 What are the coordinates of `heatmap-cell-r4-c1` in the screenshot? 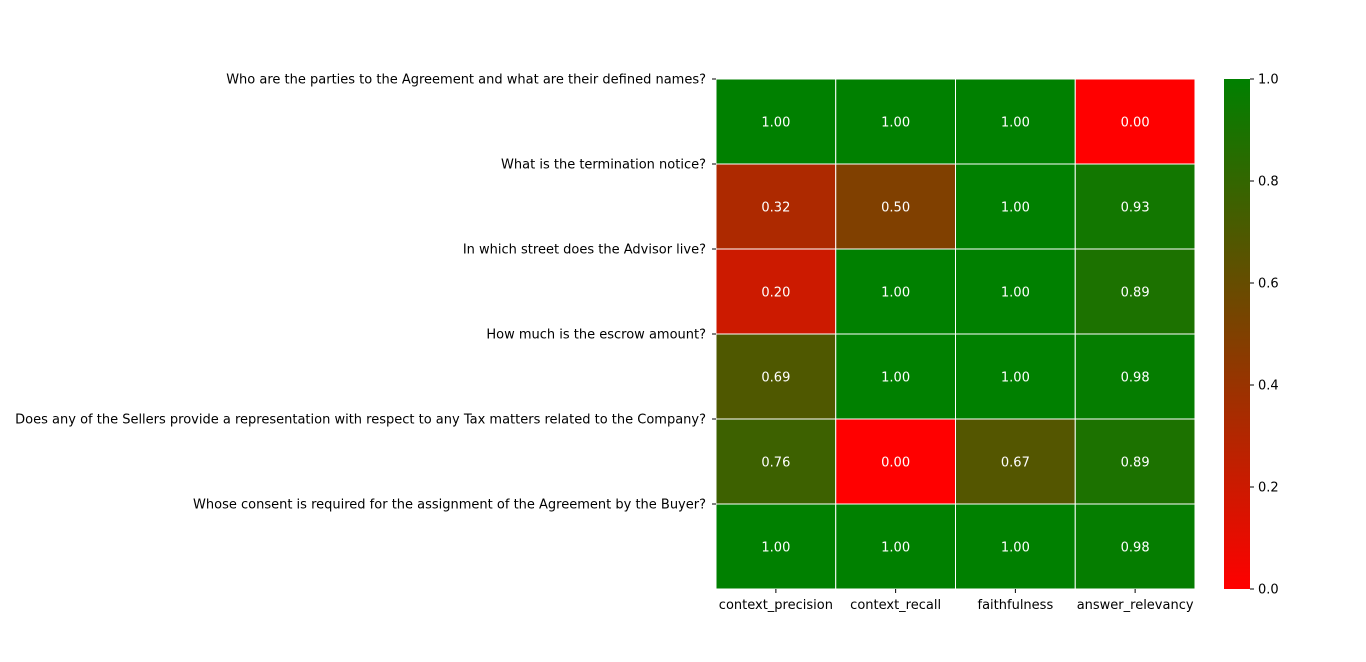 It's located at (895, 461).